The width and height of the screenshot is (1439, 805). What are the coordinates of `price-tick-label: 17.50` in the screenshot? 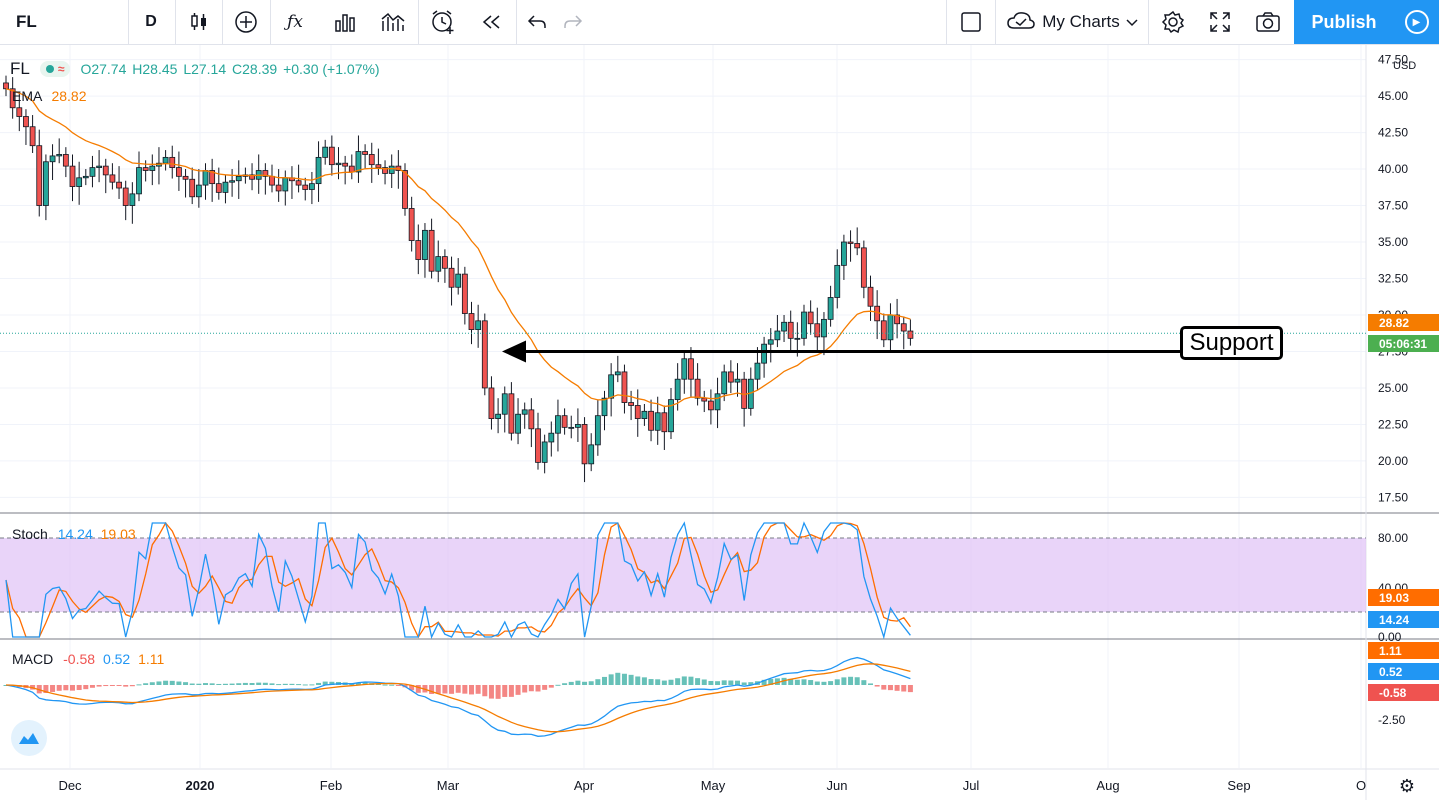 It's located at (1393, 497).